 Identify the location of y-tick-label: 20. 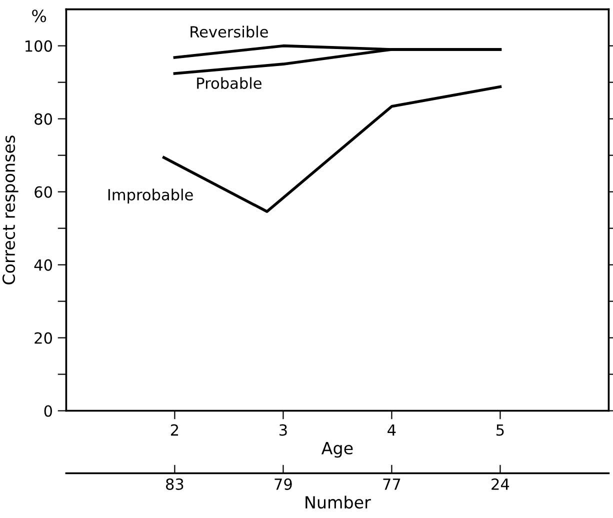
(43, 338).